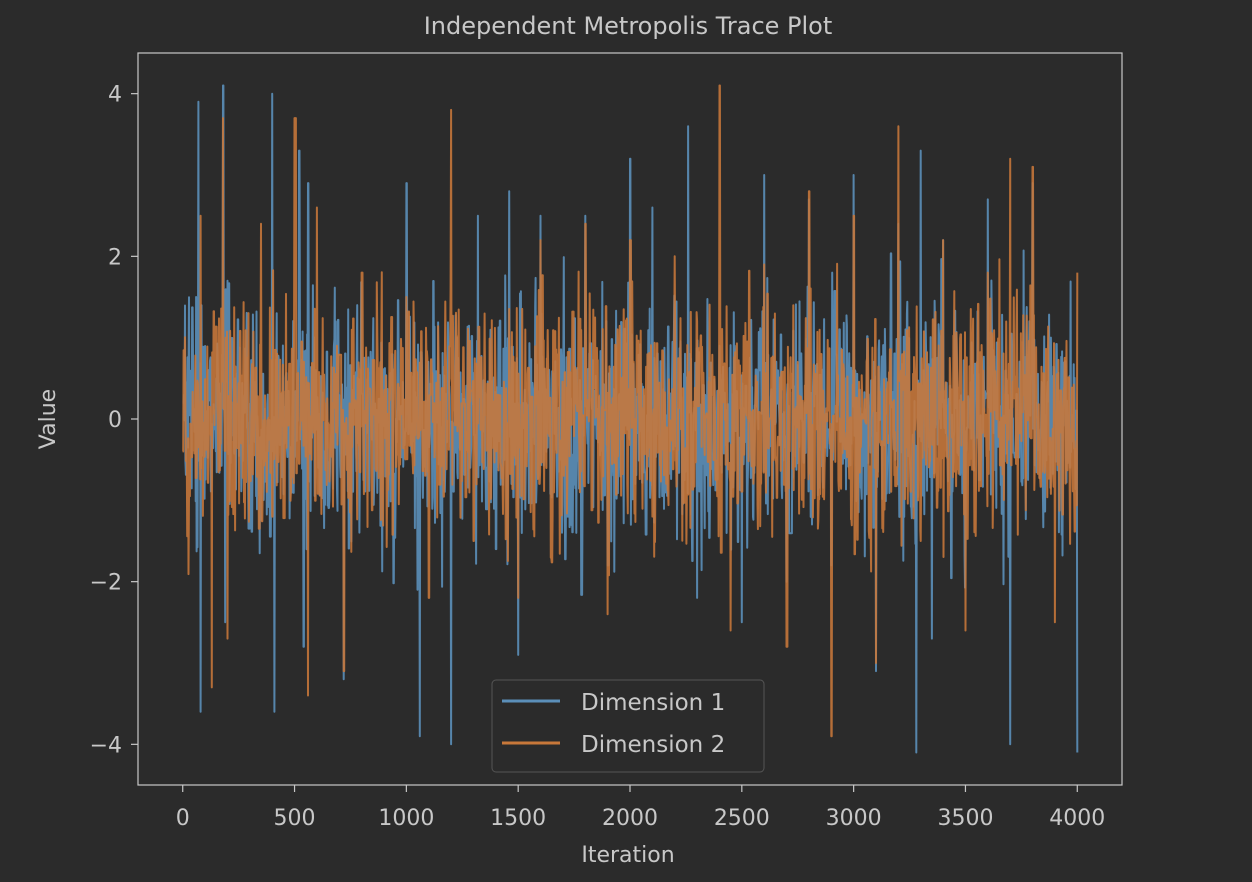  Describe the element at coordinates (653, 745) in the screenshot. I see `legend-label-dimension-2: Dimension 2` at that location.